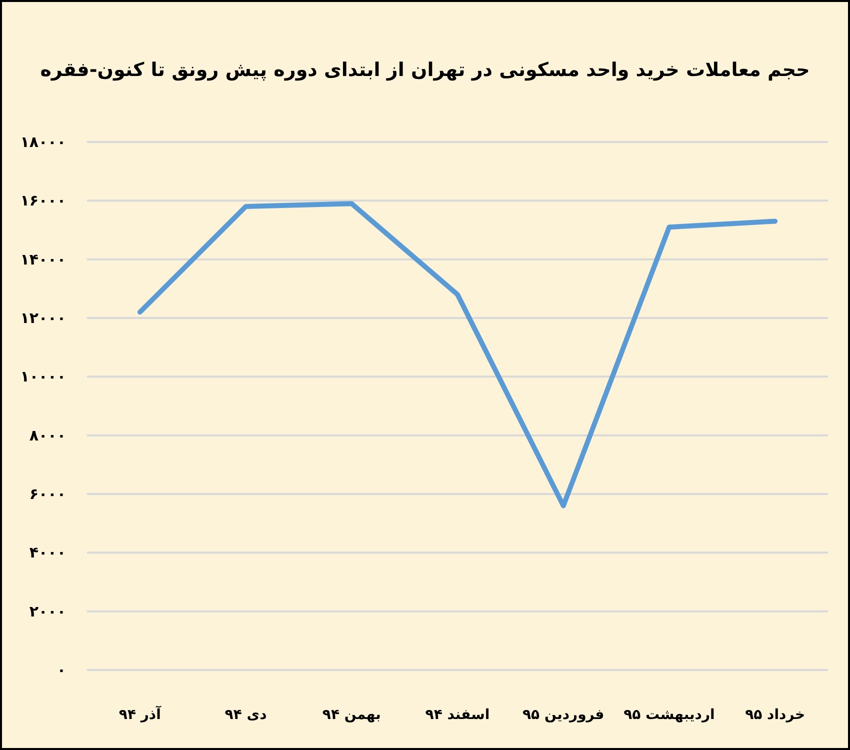 Image resolution: width=850 pixels, height=750 pixels. Describe the element at coordinates (47, 494) in the screenshot. I see `y-tick-label: ۶۰۰۰` at that location.